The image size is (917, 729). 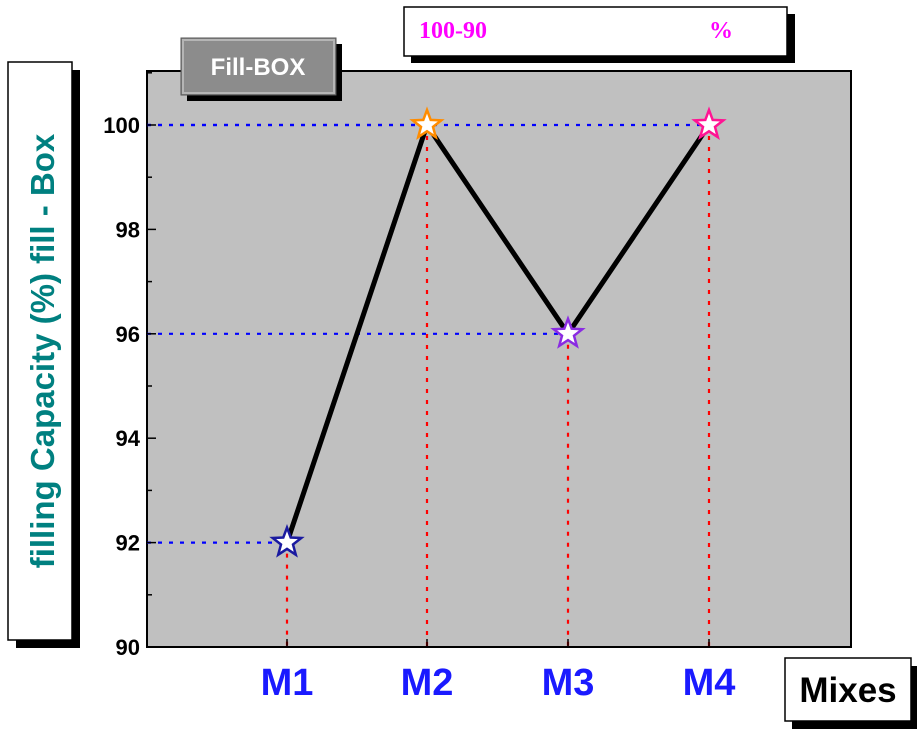 What do you see at coordinates (709, 683) in the screenshot?
I see `x-category-label-m4: M4` at bounding box center [709, 683].